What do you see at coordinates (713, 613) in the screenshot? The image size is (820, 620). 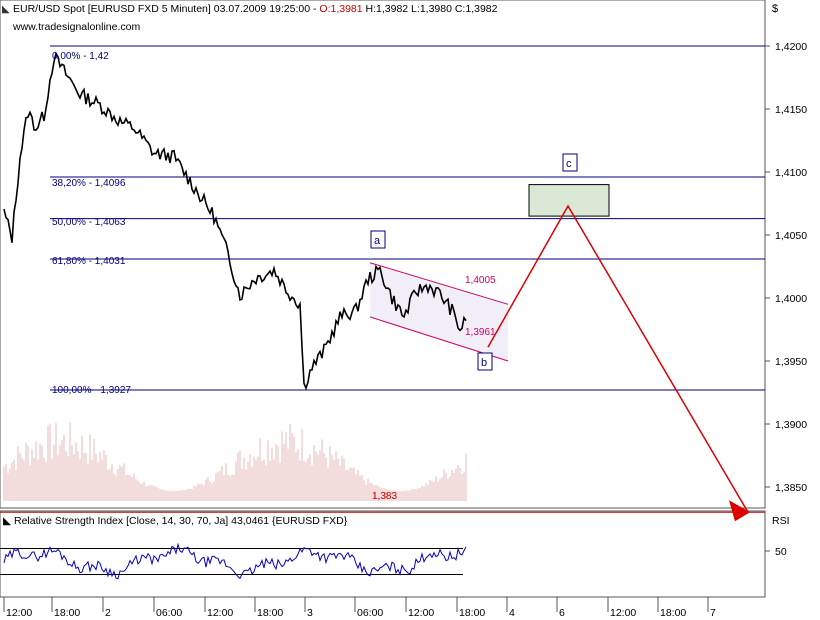 I see `time-tick-label: 7` at bounding box center [713, 613].